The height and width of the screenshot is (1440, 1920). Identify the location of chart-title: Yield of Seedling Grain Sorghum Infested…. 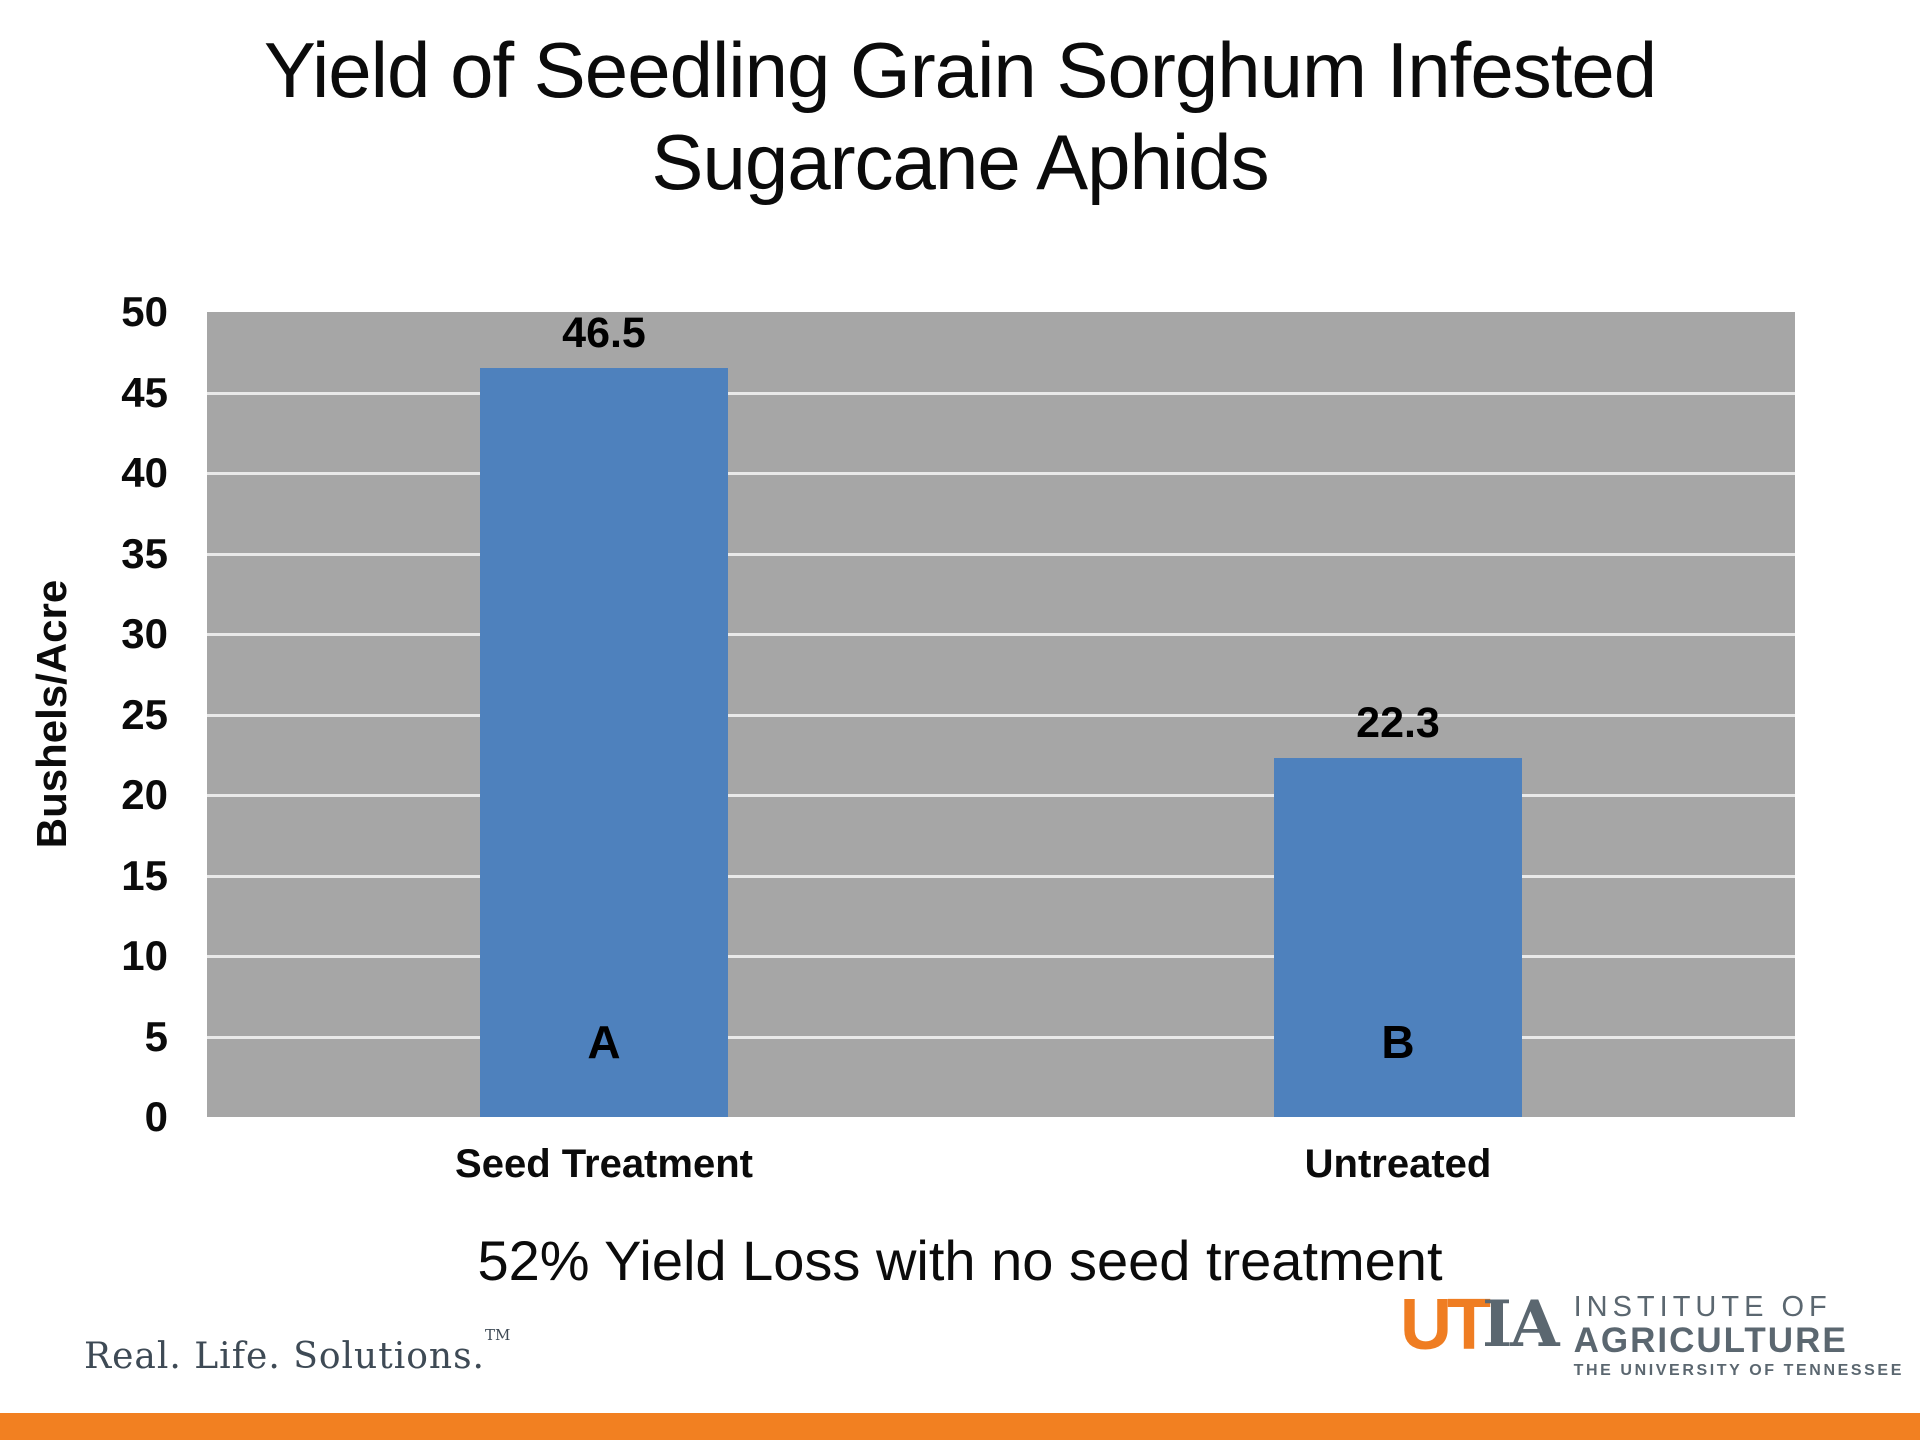
(960, 116).